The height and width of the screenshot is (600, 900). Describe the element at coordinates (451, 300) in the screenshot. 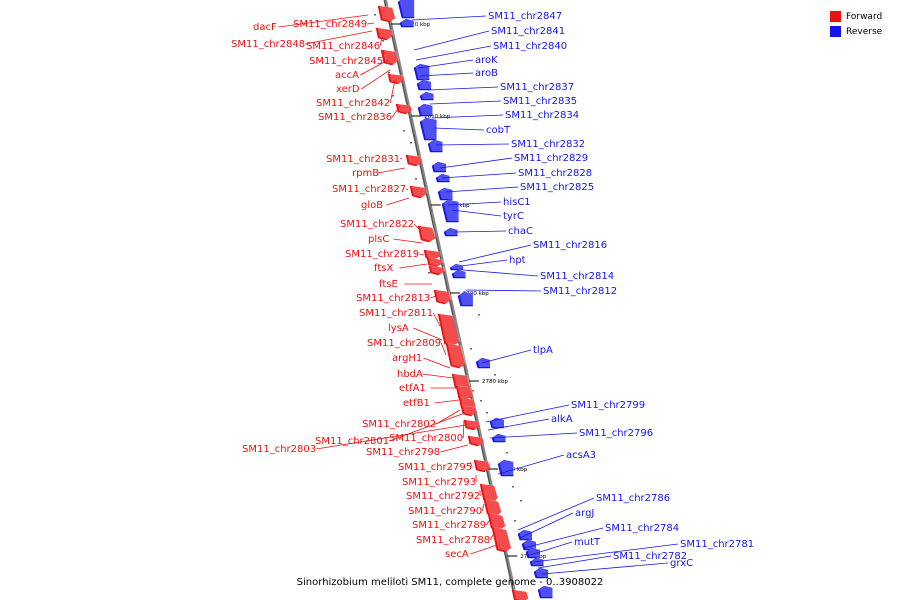

I see `chromosome-axis` at that location.